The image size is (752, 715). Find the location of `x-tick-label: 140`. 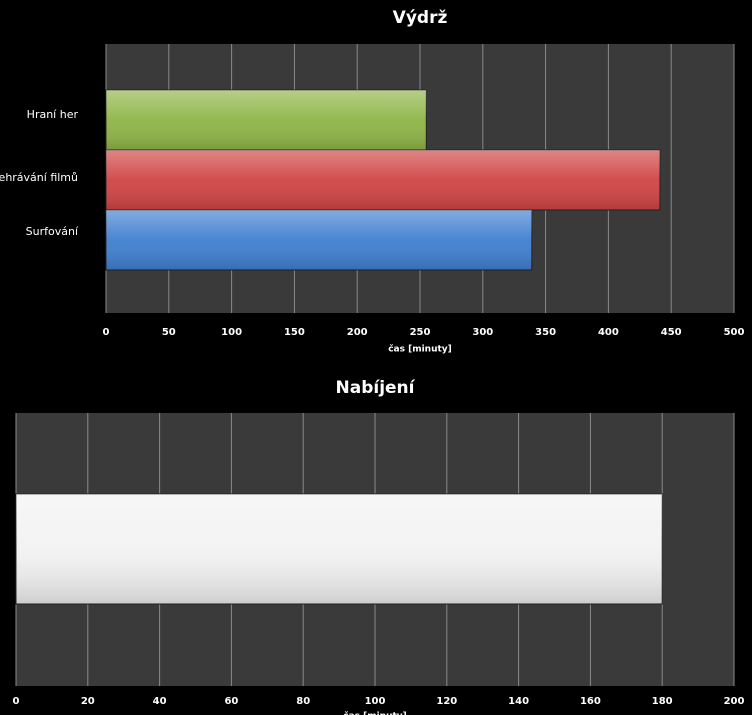

x-tick-label: 140 is located at coordinates (518, 701).